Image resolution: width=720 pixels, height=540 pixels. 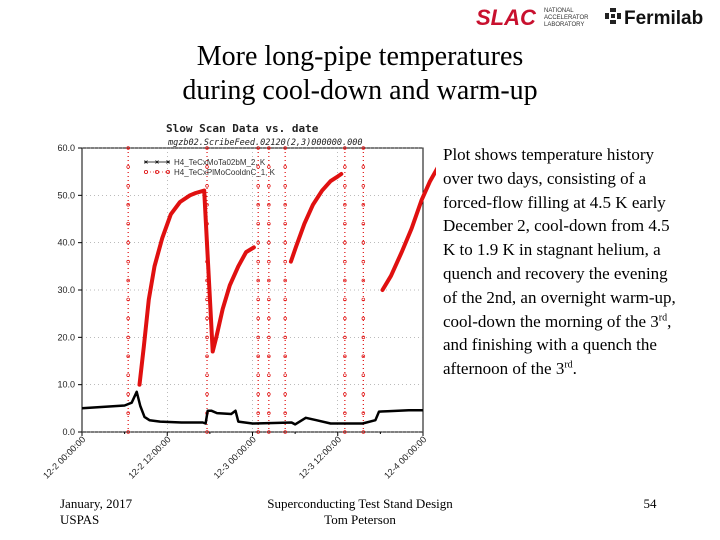 What do you see at coordinates (663, 317) in the screenshot?
I see `description-sup-1: rd` at bounding box center [663, 317].